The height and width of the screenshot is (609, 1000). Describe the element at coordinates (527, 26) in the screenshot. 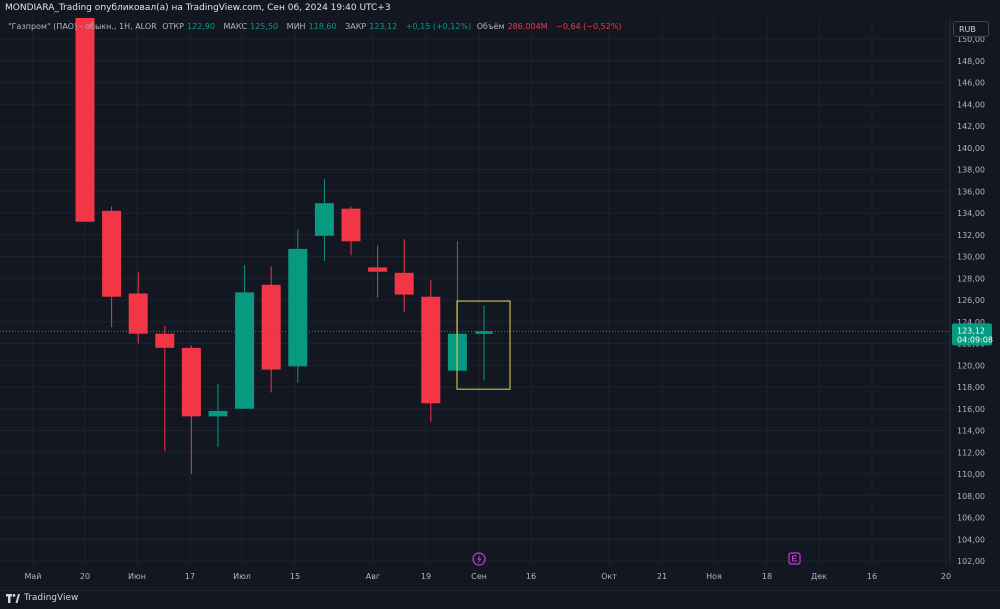

I see `volume-value: 286,004M` at that location.